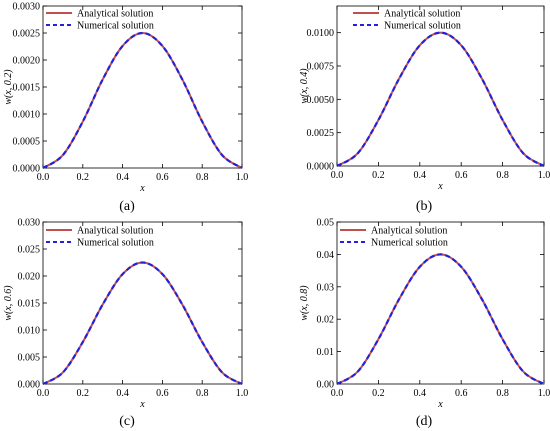 This screenshot has height=431, width=550. I want to click on y-tick-label: 0.0030, so click(27, 7).